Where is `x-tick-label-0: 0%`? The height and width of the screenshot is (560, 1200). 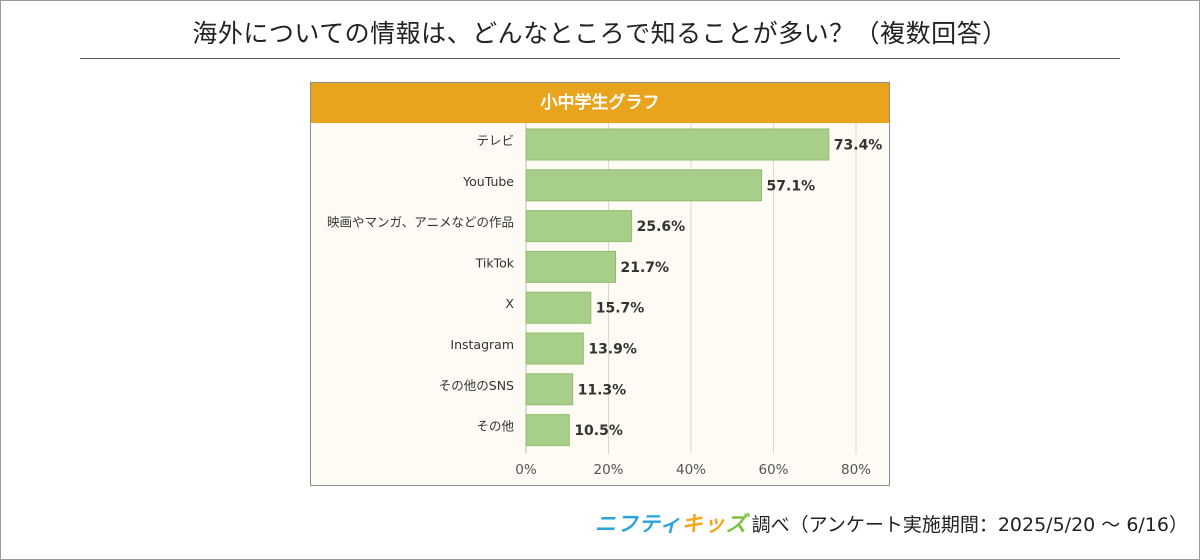 x-tick-label-0: 0% is located at coordinates (526, 470).